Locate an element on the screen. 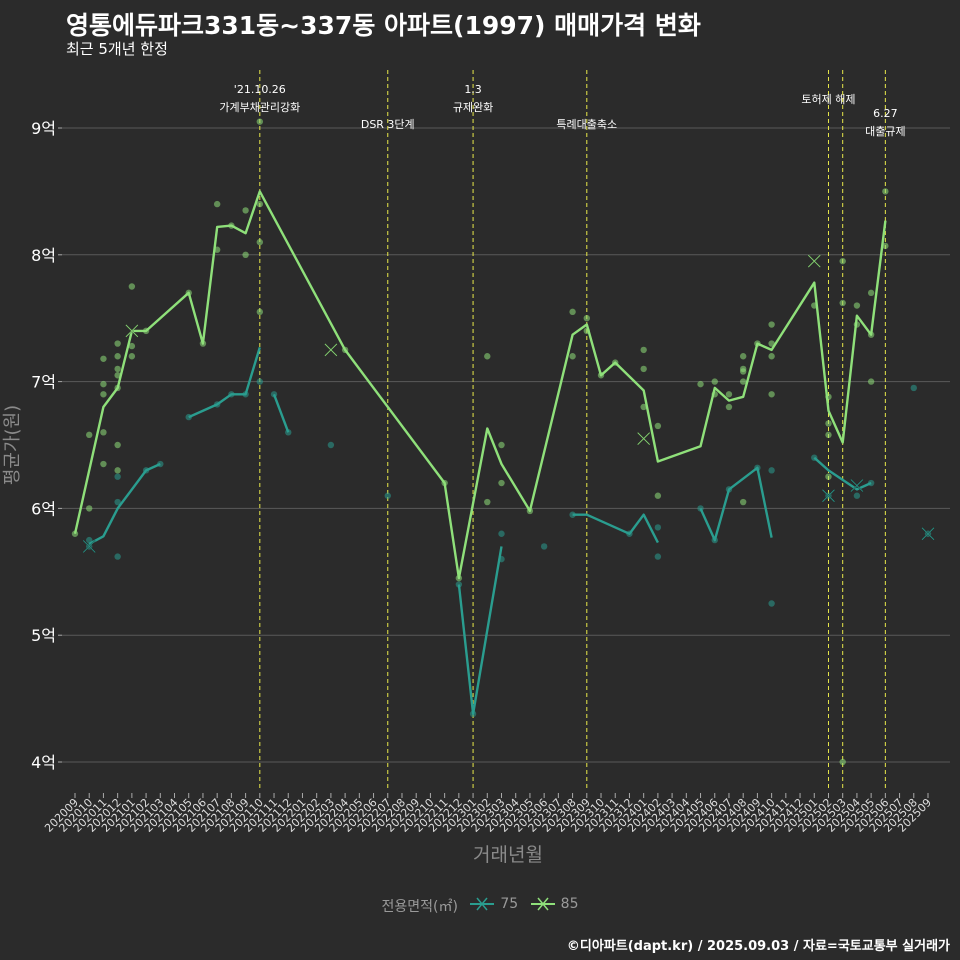  legend: 전용면적(㎡) 75 85 is located at coordinates (480, 906).